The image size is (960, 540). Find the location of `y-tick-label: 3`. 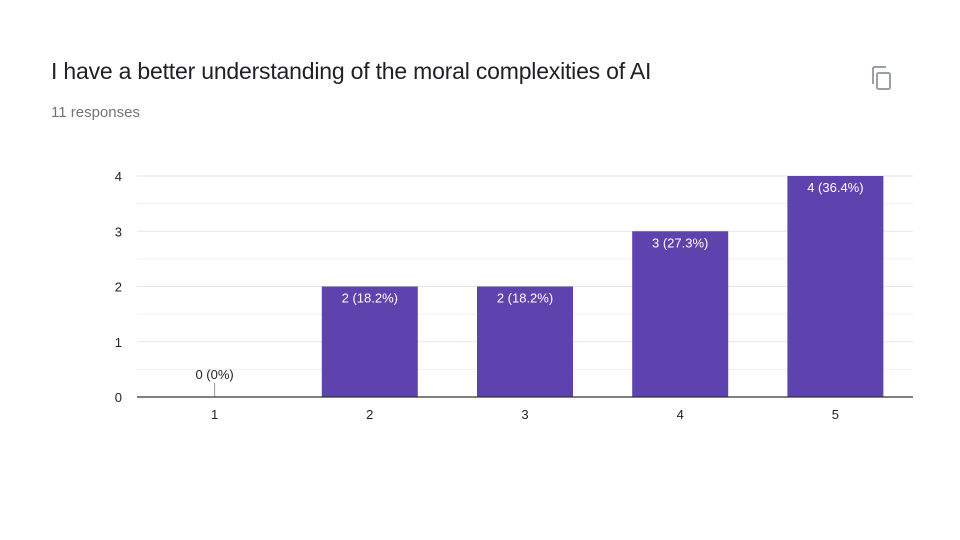

y-tick-label: 3 is located at coordinates (118, 231).